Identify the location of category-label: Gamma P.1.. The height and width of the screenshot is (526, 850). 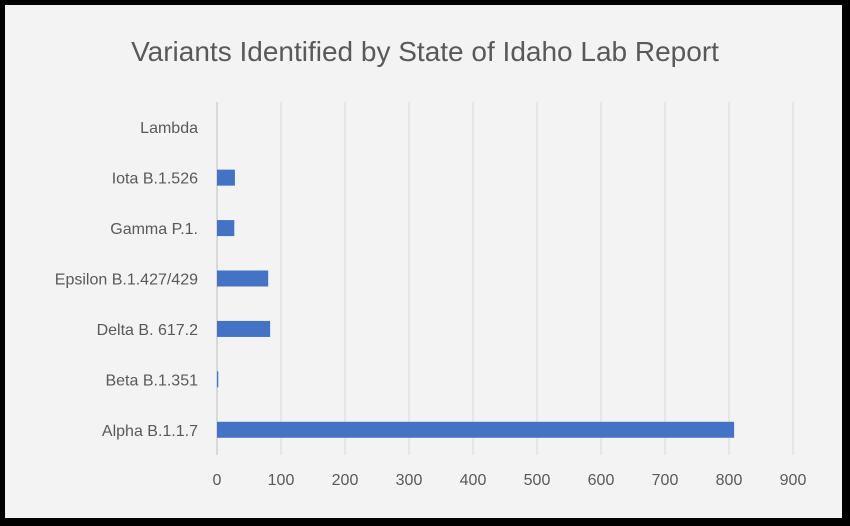
(154, 229).